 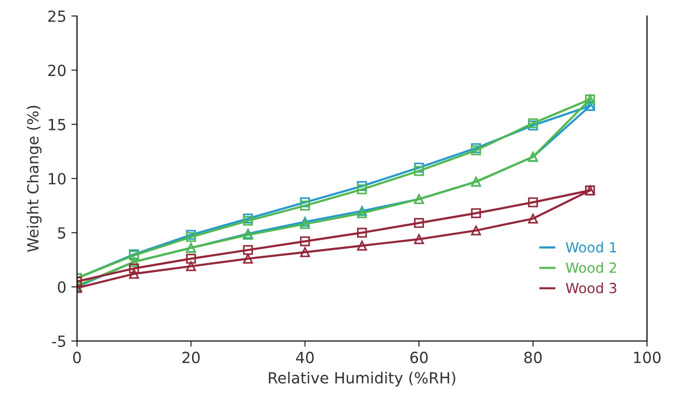 I want to click on x-axis-title: Relative Humidity (%RH), so click(x=362, y=379).